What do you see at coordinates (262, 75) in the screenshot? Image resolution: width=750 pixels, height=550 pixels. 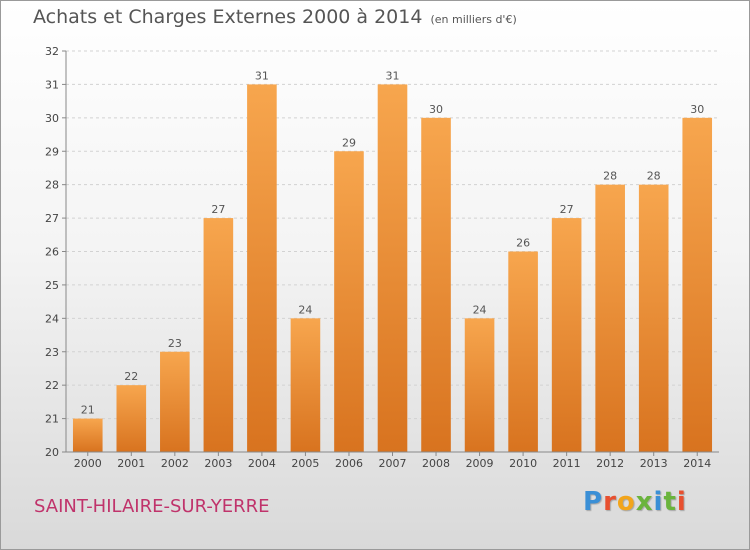 I see `value-label-2004: 31` at bounding box center [262, 75].